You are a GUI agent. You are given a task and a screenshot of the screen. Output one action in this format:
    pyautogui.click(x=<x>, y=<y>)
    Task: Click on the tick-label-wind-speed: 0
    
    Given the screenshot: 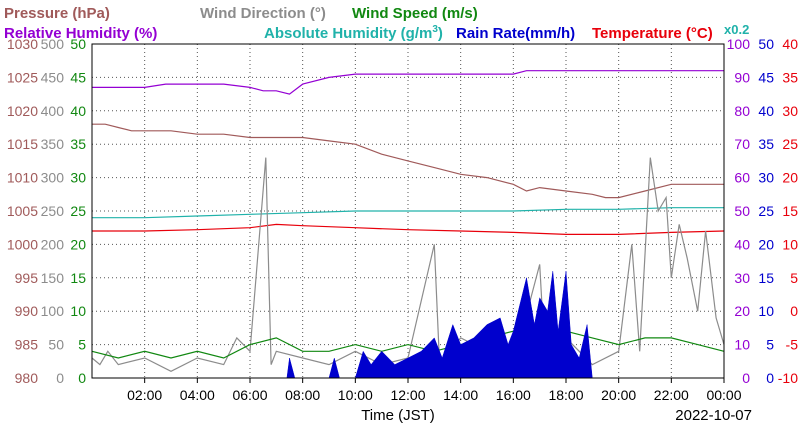 What is the action you would take?
    pyautogui.click(x=82, y=378)
    